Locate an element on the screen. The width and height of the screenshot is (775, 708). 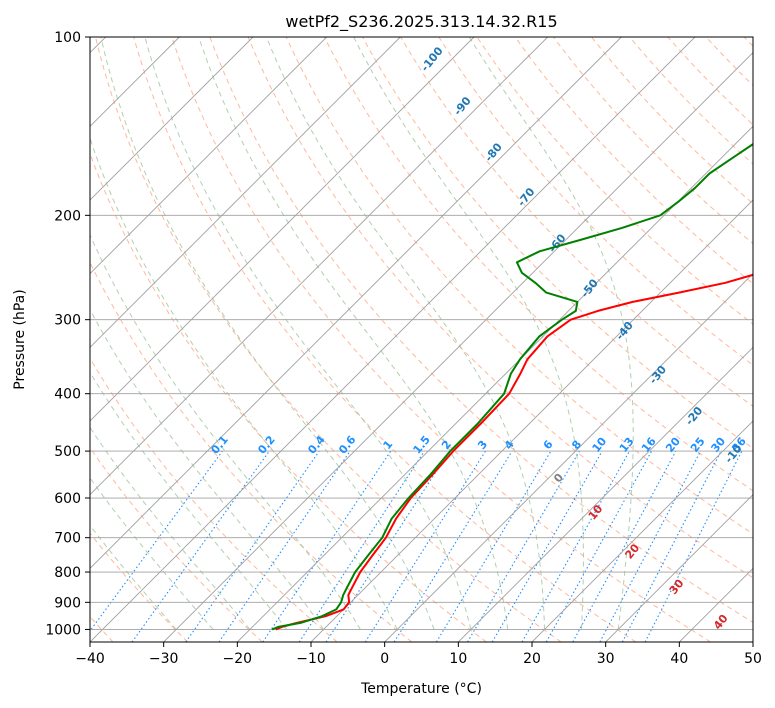
x-tick-label: −10 is located at coordinates (311, 659).